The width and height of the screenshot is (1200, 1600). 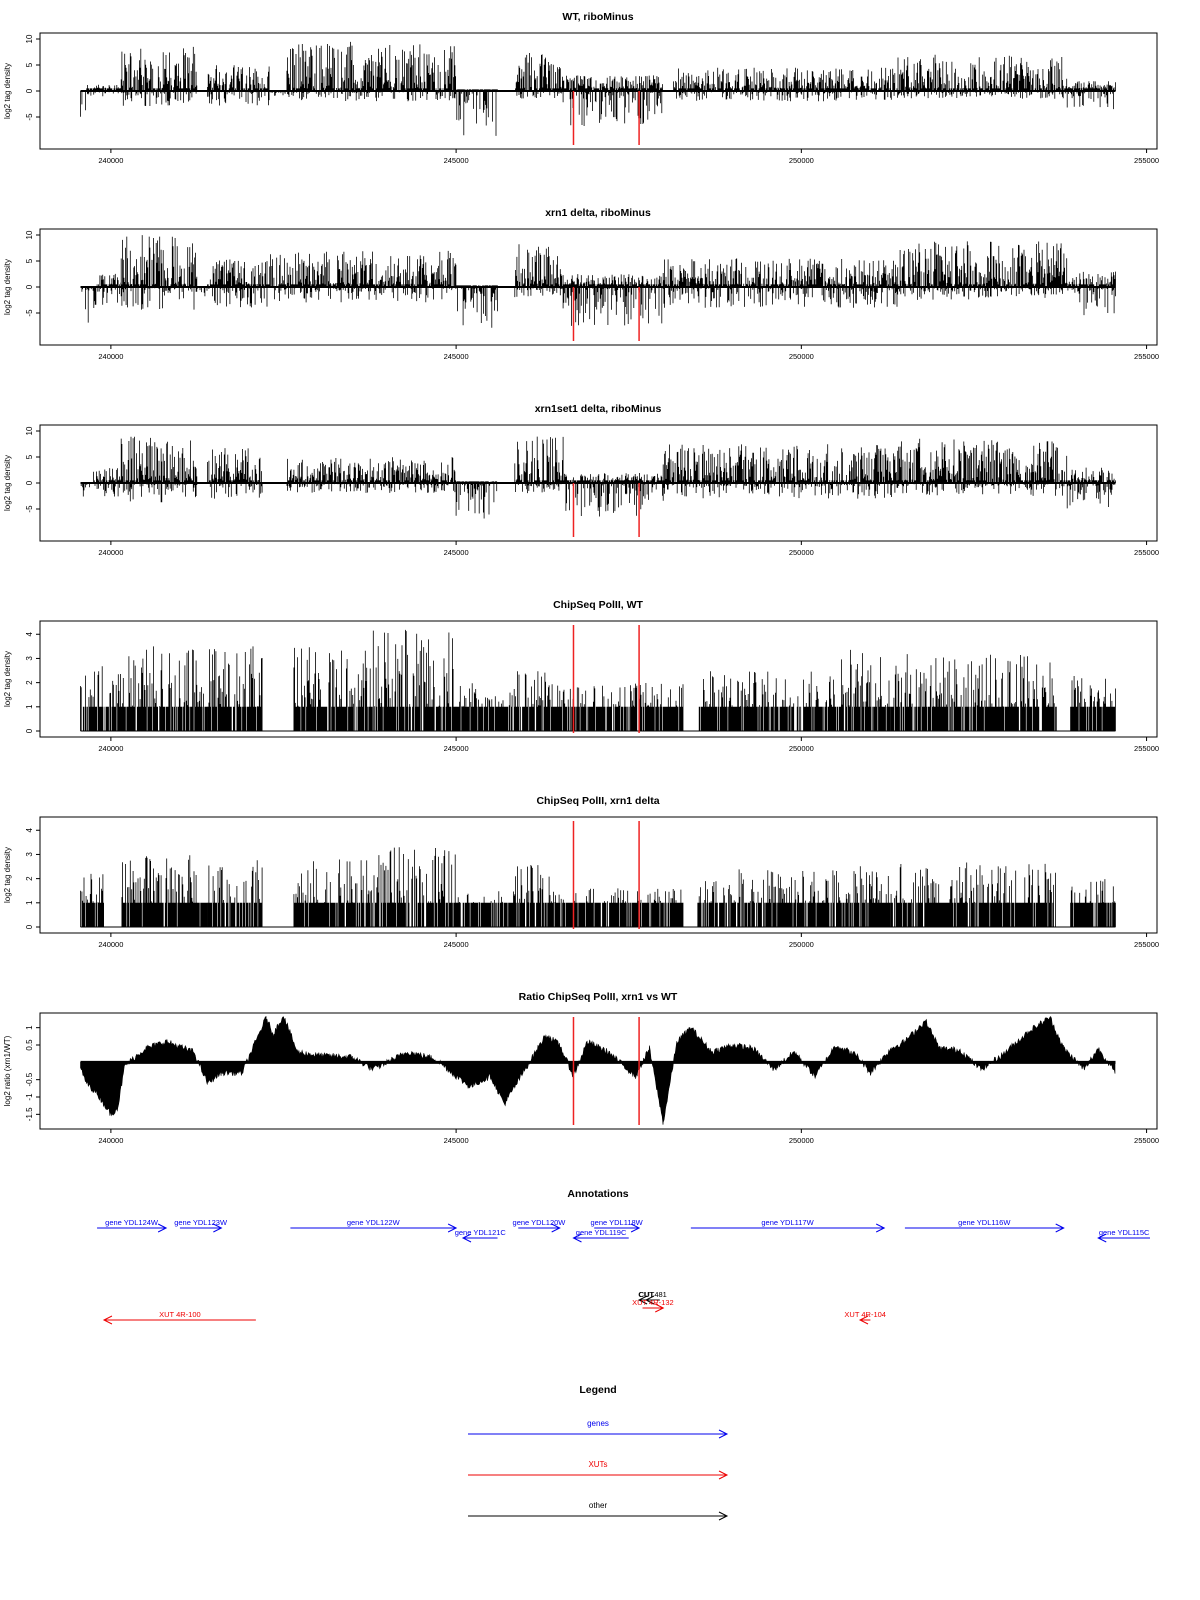 I want to click on feature-label: gene YDL119C, so click(x=601, y=1232).